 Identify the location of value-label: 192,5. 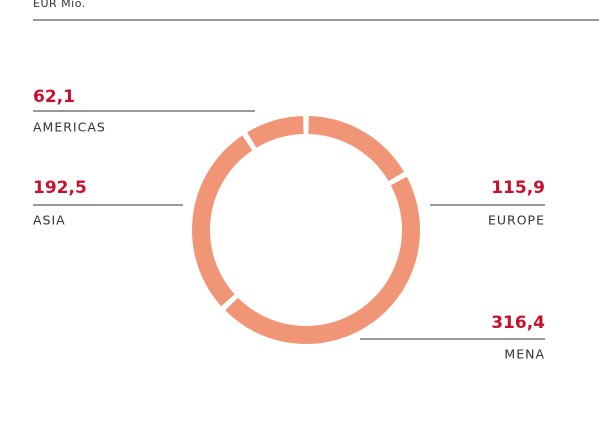
(60, 188).